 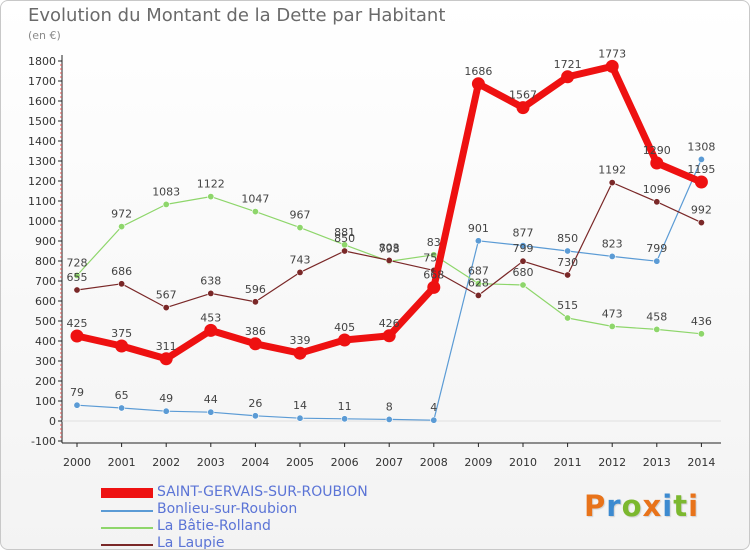 What do you see at coordinates (45, 281) in the screenshot?
I see `y-tick-label: 700` at bounding box center [45, 281].